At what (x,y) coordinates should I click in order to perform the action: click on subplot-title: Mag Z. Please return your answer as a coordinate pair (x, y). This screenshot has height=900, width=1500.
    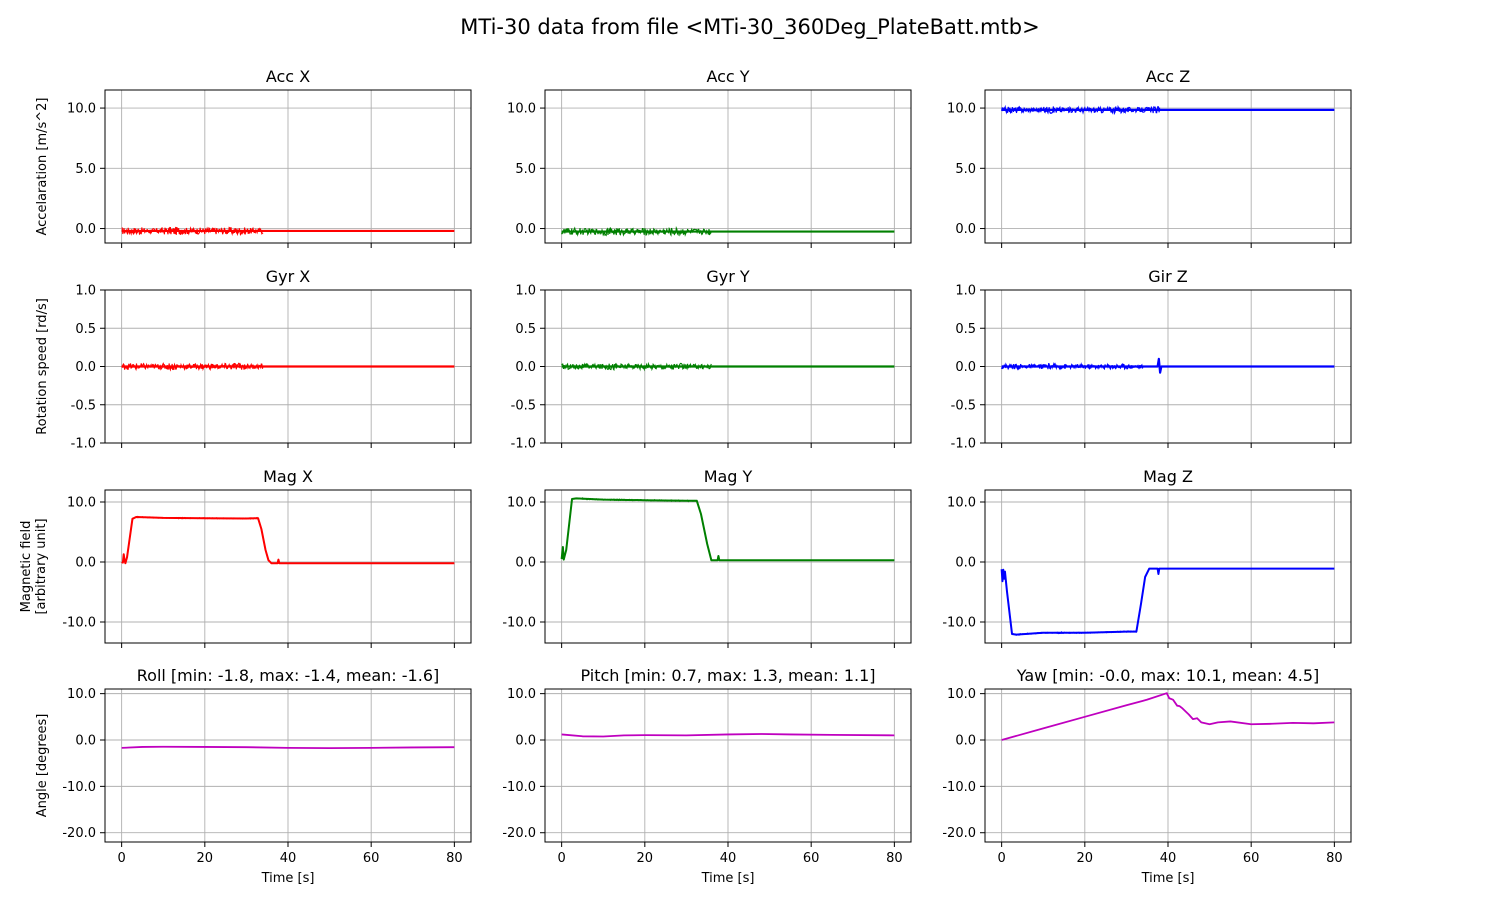
    Looking at the image, I should click on (1168, 476).